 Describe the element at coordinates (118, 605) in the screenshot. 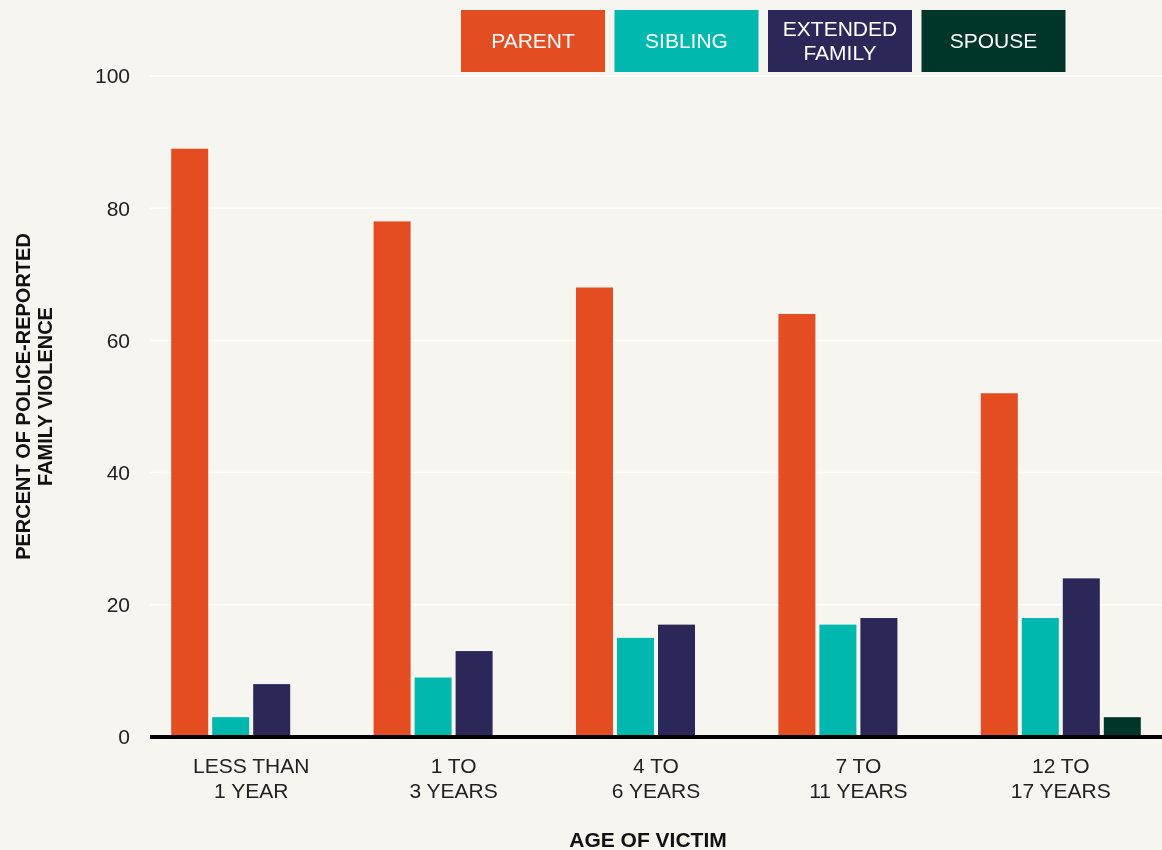

I see `y-tick-label: 20` at that location.